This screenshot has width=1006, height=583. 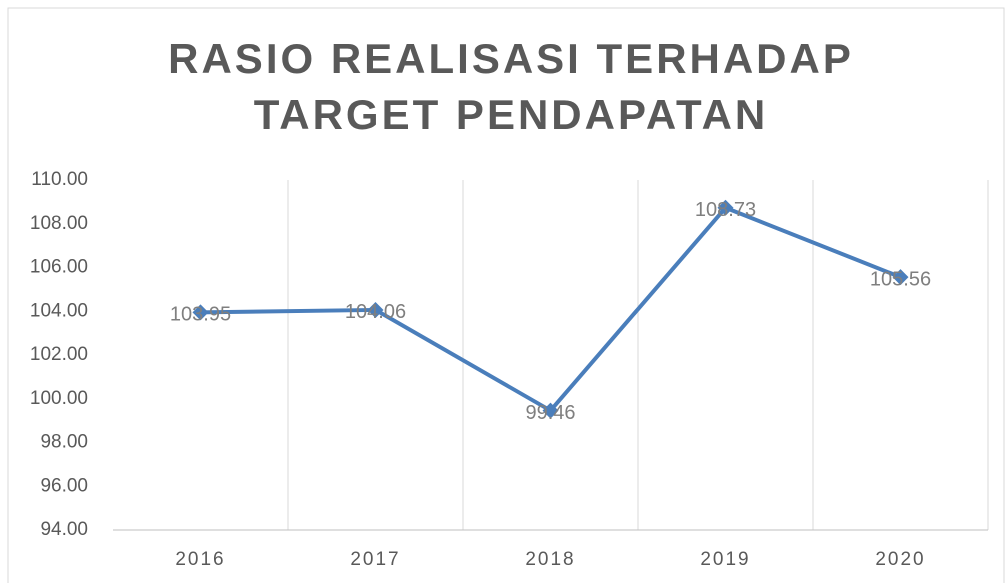 What do you see at coordinates (59, 398) in the screenshot?
I see `y-tick-label: 100.00` at bounding box center [59, 398].